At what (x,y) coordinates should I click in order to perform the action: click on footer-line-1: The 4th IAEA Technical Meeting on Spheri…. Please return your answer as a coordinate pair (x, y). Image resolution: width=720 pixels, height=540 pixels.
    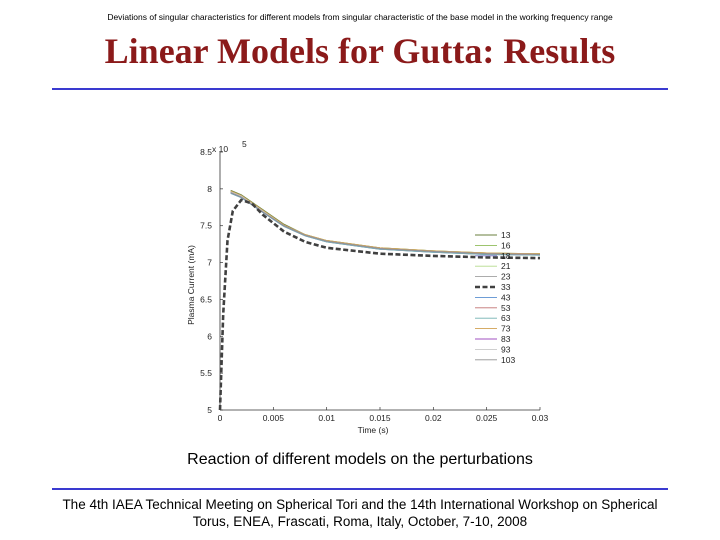
    Looking at the image, I should click on (360, 504).